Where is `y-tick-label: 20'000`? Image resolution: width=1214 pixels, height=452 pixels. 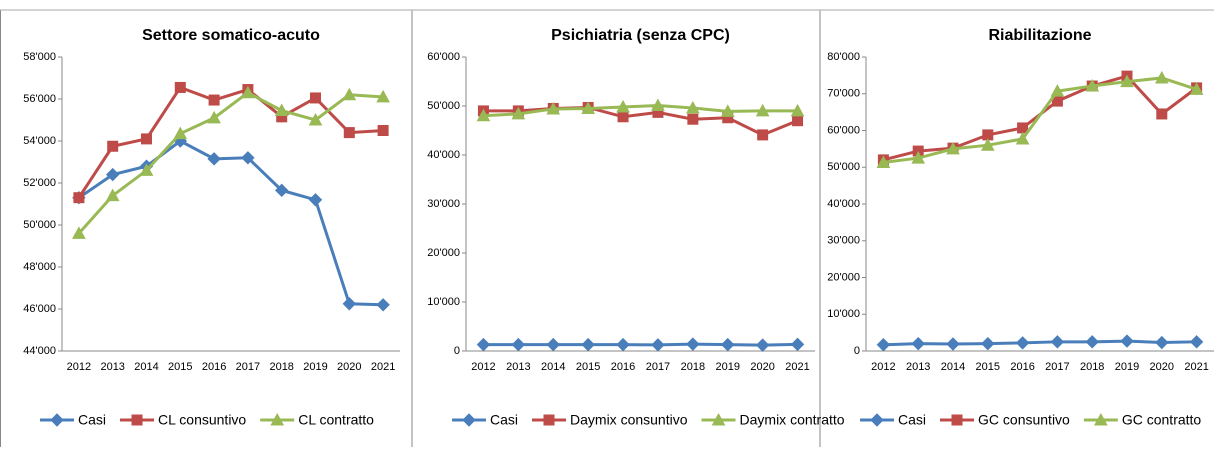 y-tick-label: 20'000 is located at coordinates (443, 253).